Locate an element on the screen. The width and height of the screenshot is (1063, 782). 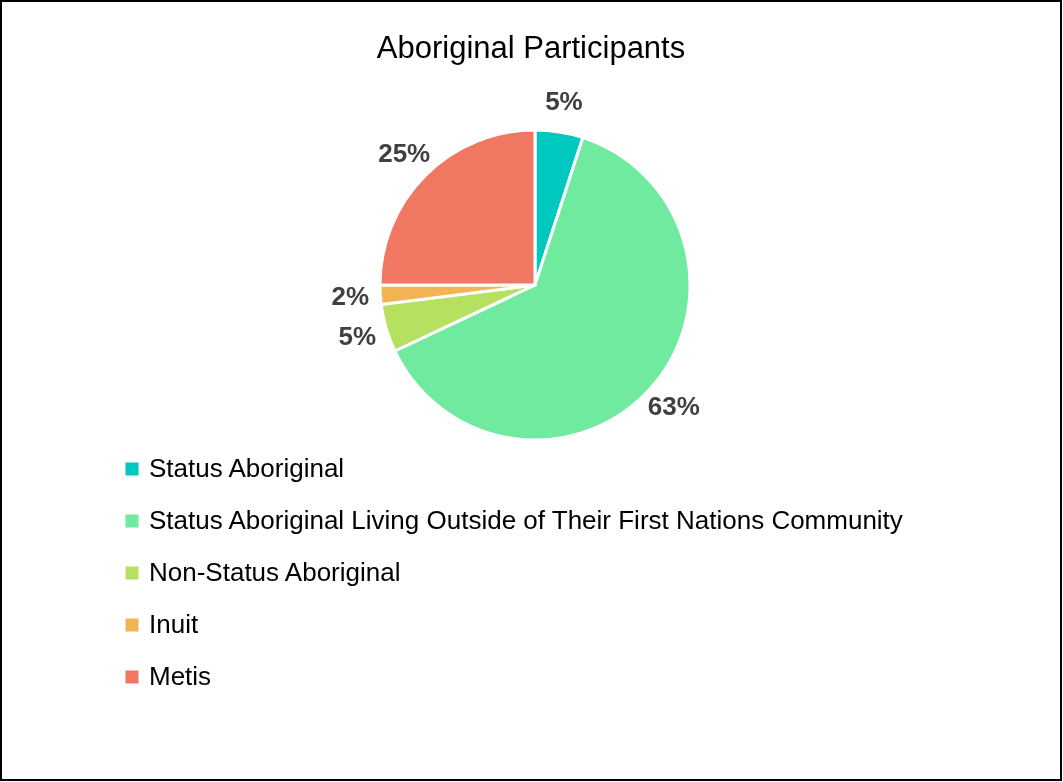
legend-label: Inuit is located at coordinates (174, 624).